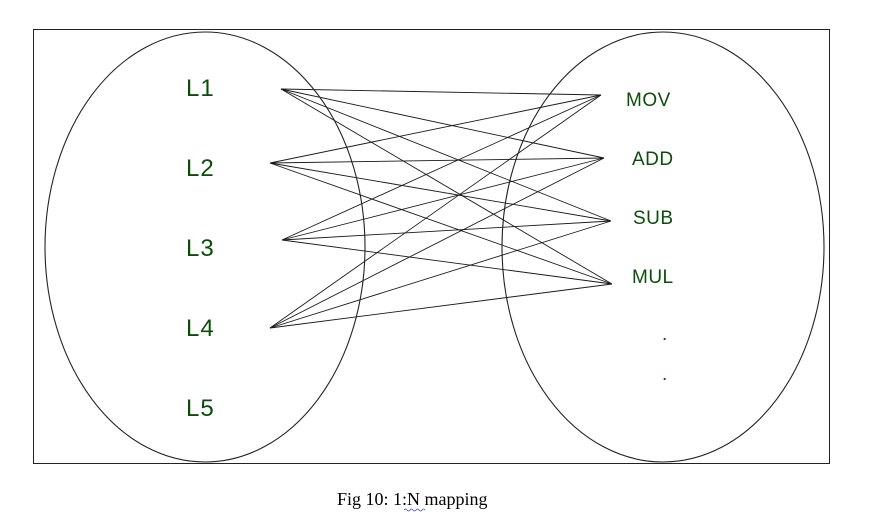 The width and height of the screenshot is (876, 521). I want to click on right-label-sub: SUB, so click(653, 218).